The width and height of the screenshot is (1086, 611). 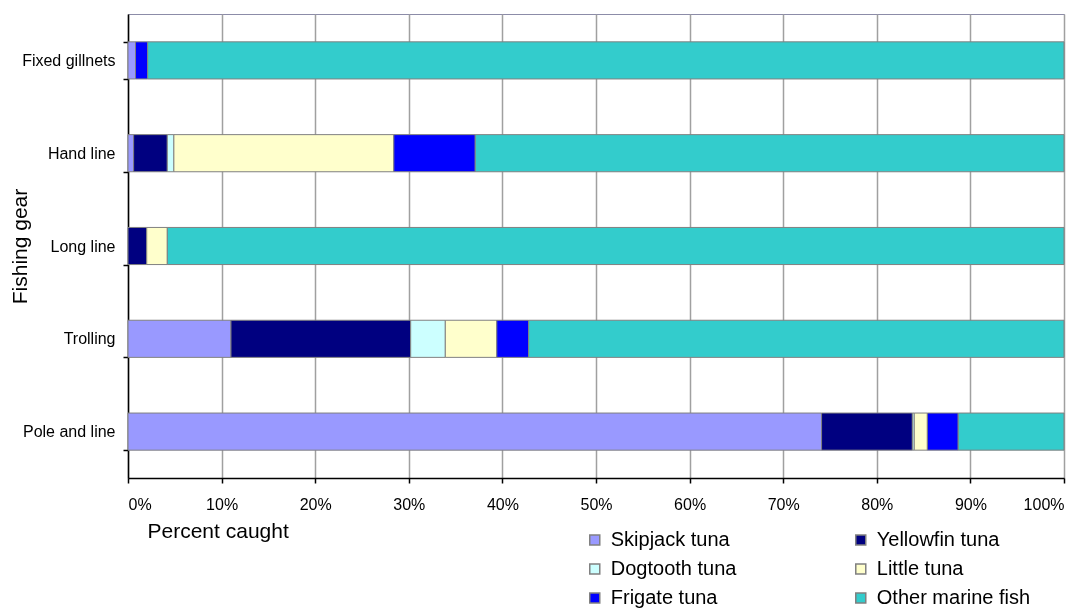 What do you see at coordinates (315, 504) in the screenshot?
I see `x-tick-label: 20%` at bounding box center [315, 504].